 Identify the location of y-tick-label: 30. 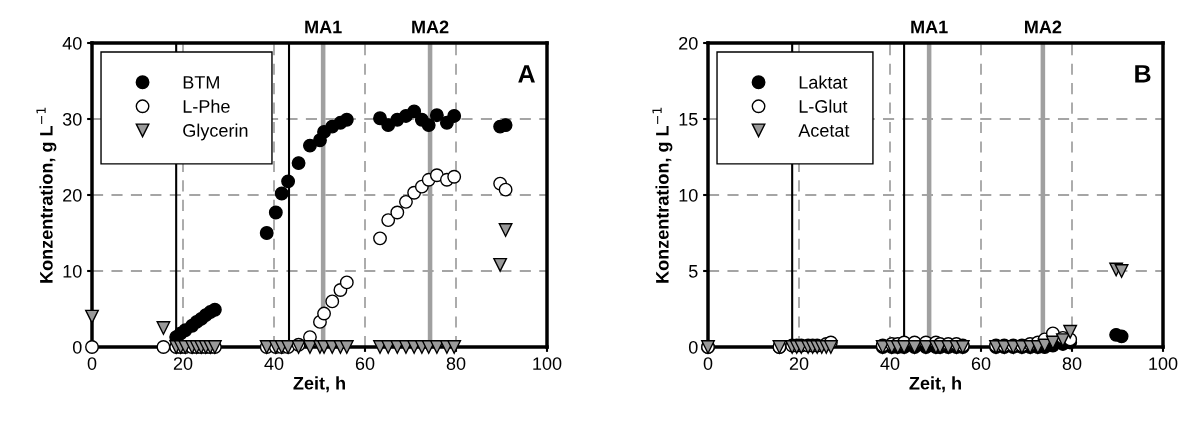
(72, 119).